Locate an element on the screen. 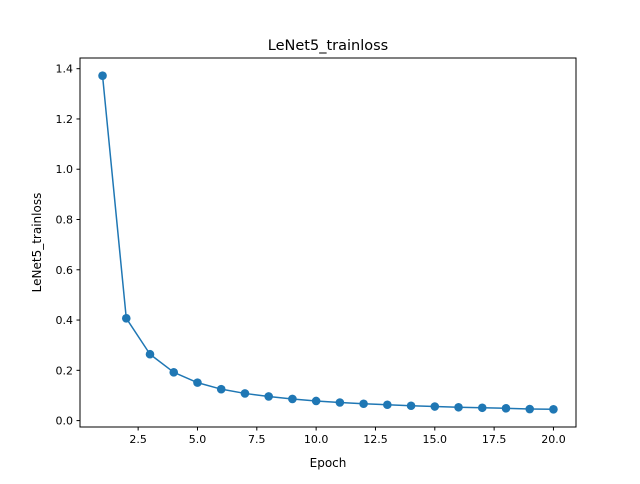  y-tick-label: 0.8 is located at coordinates (65, 220).